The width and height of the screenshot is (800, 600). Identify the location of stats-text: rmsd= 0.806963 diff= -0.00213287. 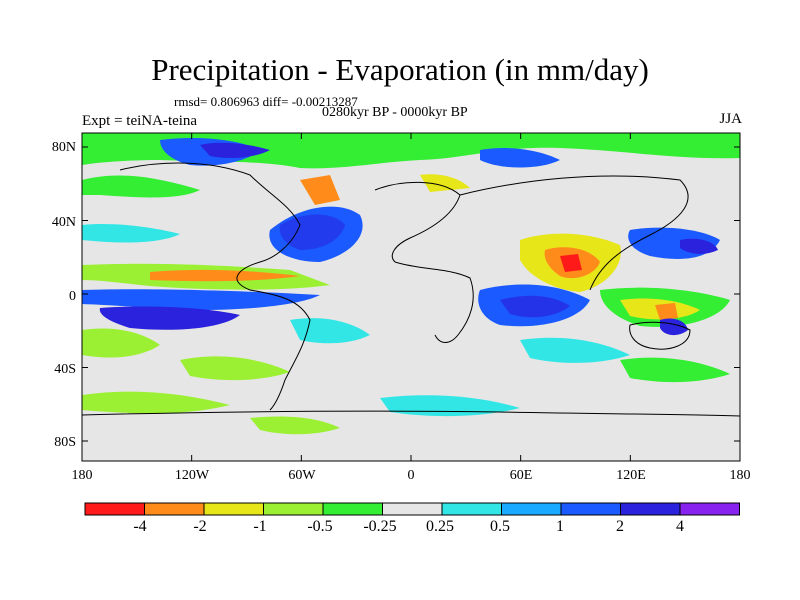
(266, 101).